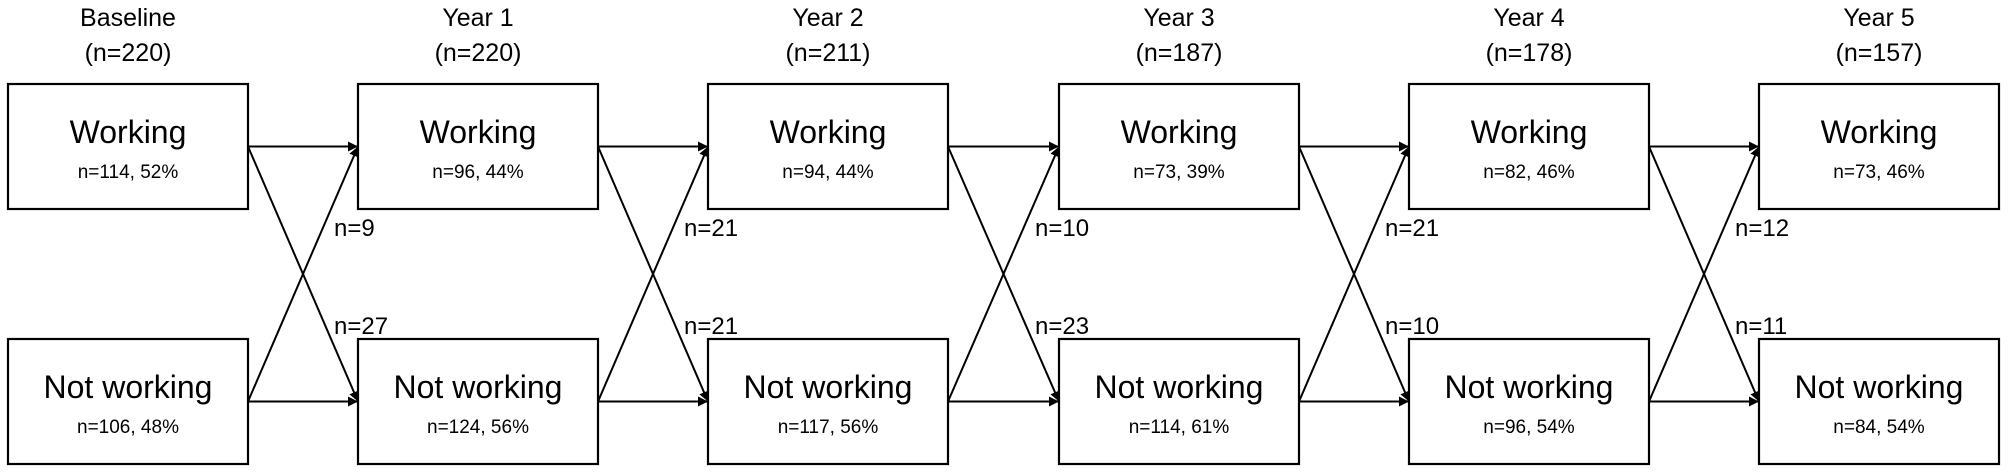 Image resolution: width=2008 pixels, height=472 pixels. Describe the element at coordinates (1528, 427) in the screenshot. I see `not-working-stat: n=96, 54%` at that location.